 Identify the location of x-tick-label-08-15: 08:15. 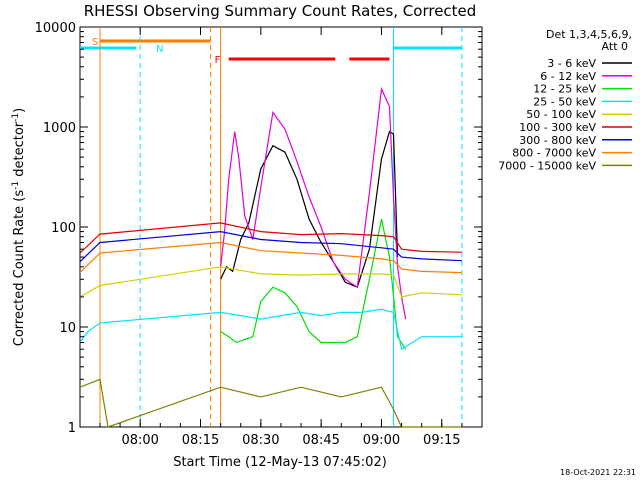
(200, 440).